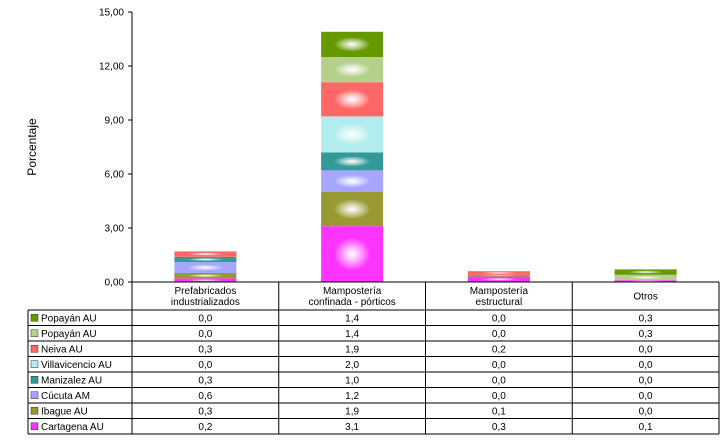  Describe the element at coordinates (62, 349) in the screenshot. I see `legend-label: Neiva AU` at that location.